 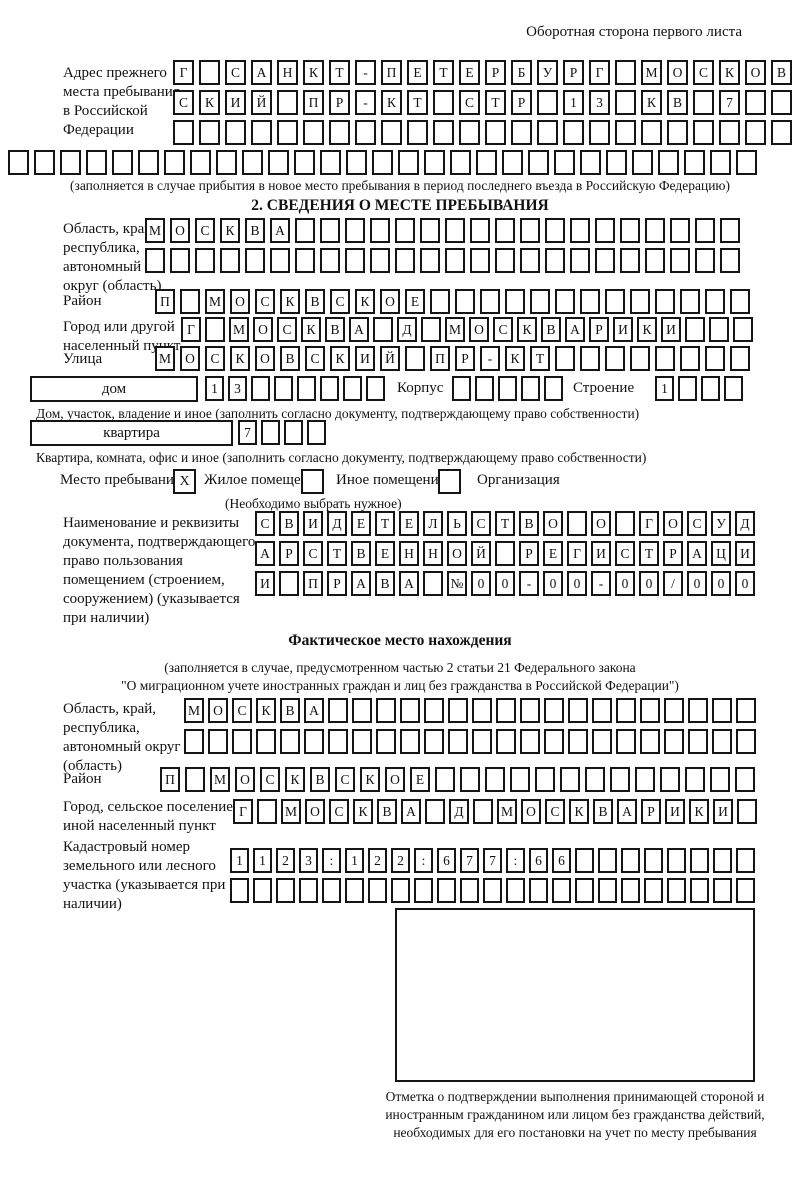 I want to click on form-cell: 6, so click(x=561, y=860).